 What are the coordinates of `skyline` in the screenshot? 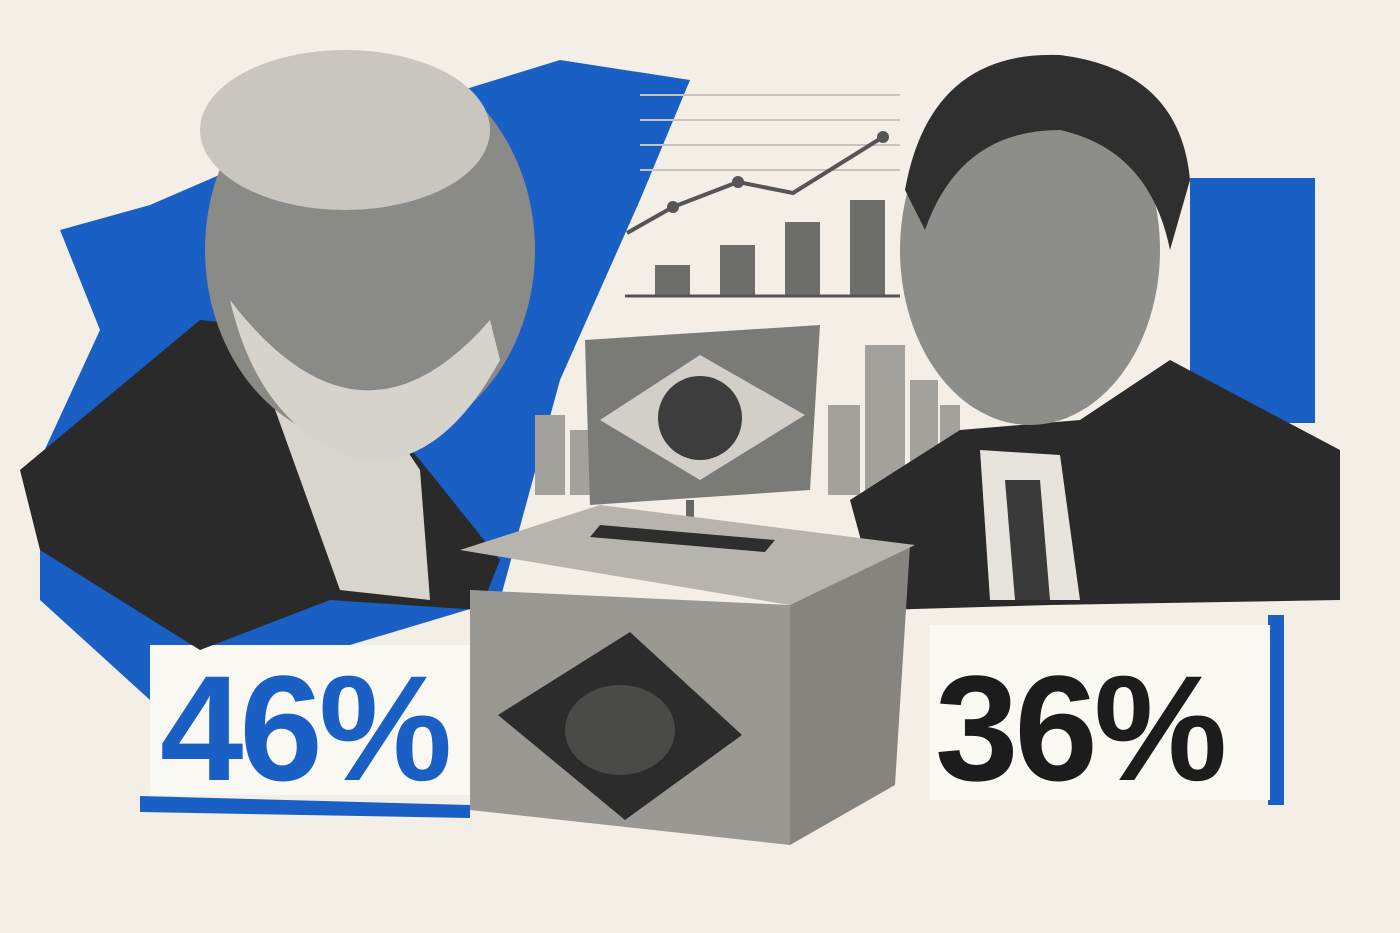 It's located at (747, 420).